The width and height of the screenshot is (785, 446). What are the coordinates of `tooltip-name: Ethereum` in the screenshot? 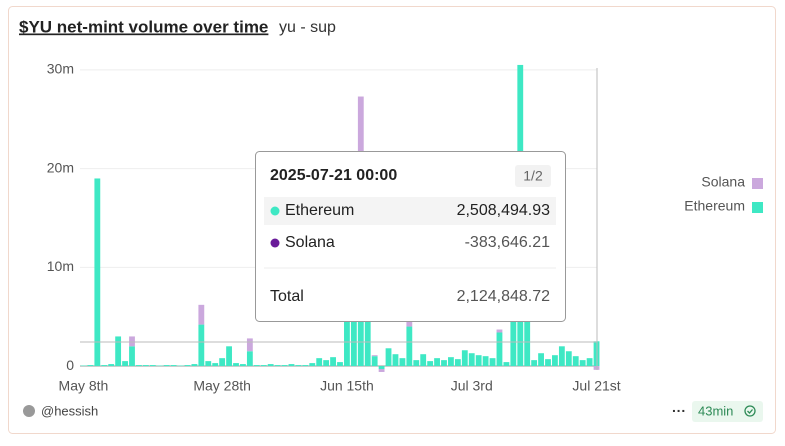 It's located at (319, 210).